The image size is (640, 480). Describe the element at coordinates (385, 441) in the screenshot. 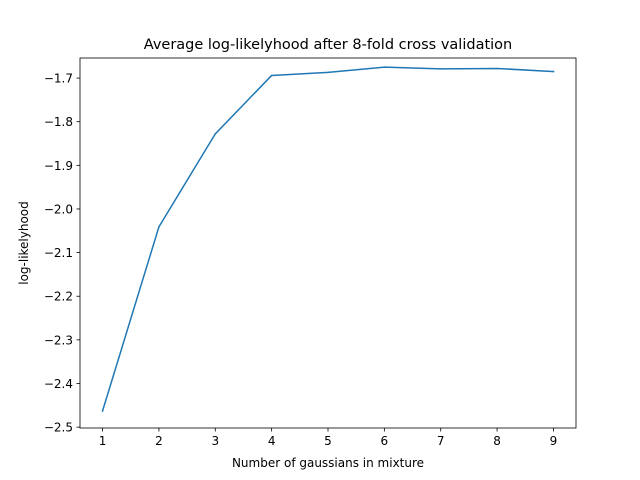

I see `x-tick-label: 6` at that location.